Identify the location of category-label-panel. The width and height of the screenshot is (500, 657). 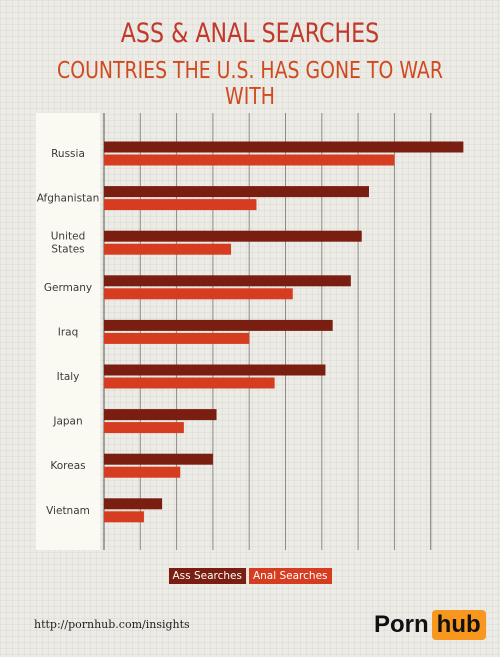
(68, 331).